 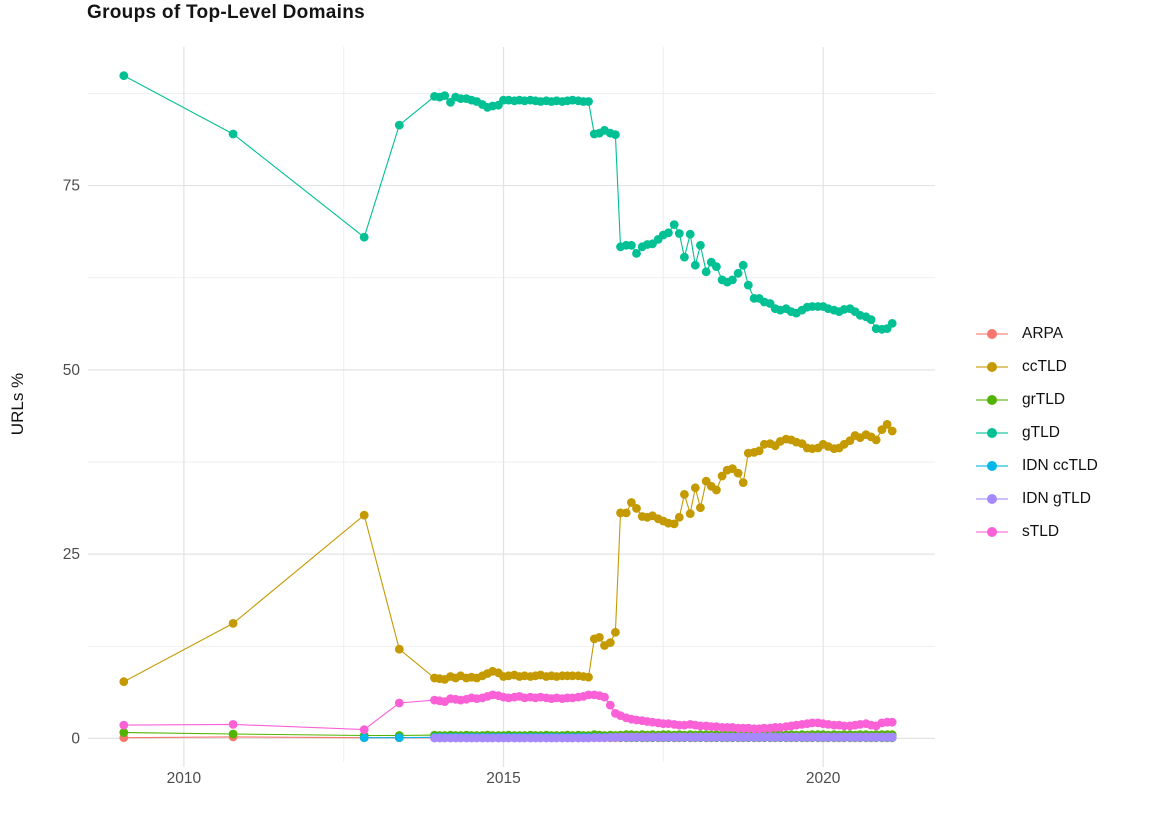 I want to click on legend-item-grtld: grTLD, so click(x=1037, y=399).